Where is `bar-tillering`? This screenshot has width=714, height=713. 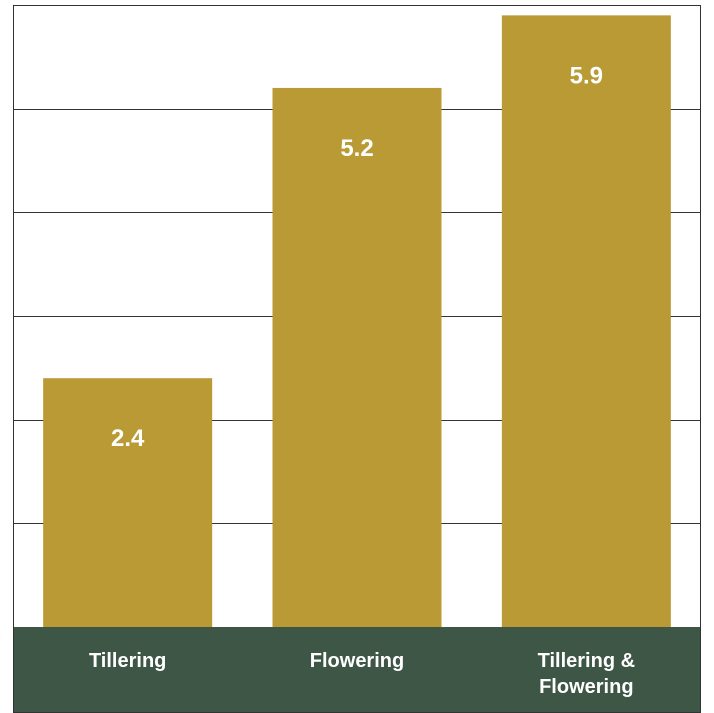
bar-tillering is located at coordinates (128, 502).